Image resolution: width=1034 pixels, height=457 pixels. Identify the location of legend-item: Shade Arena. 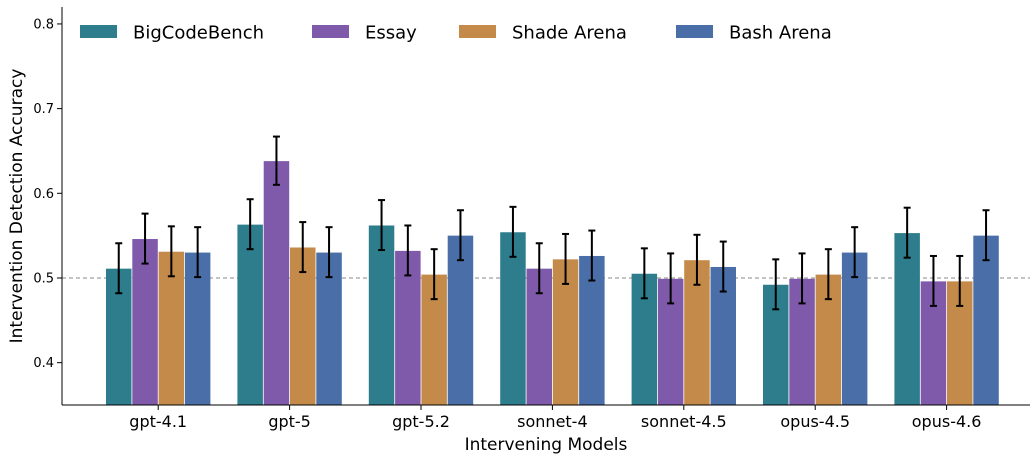
(543, 33).